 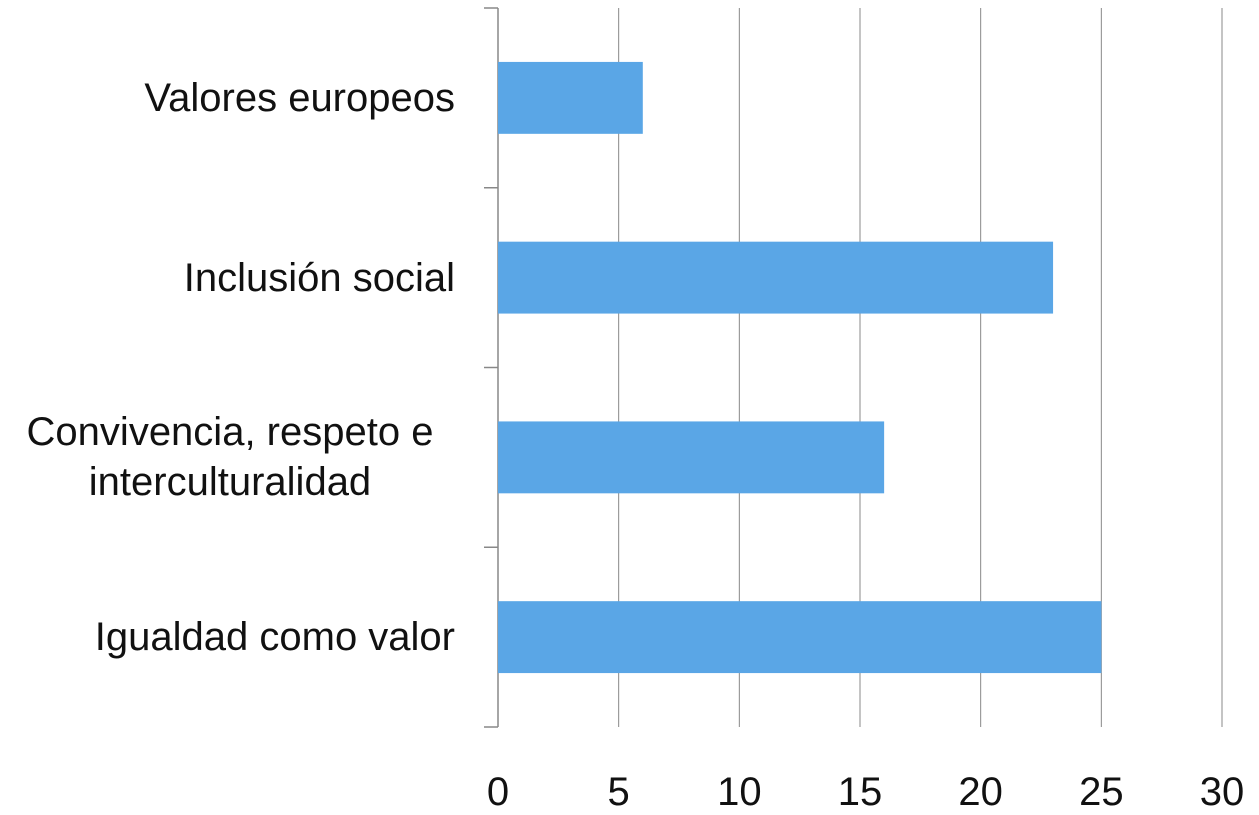 I want to click on category-text: Igualdad como valor, so click(x=274, y=637).